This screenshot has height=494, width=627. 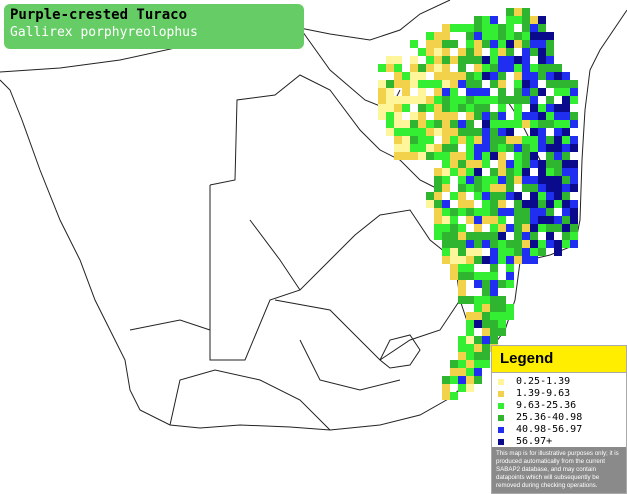 I want to click on scientific-name: Gallirex porphyreolophus, so click(x=104, y=32).